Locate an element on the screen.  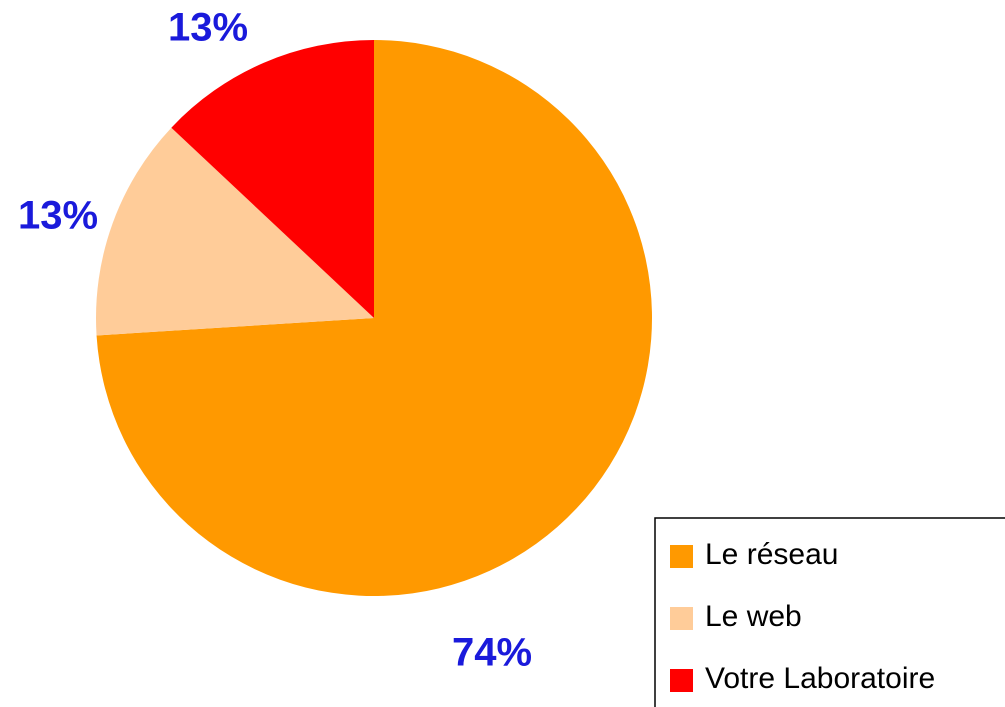
data-label: 74% is located at coordinates (492, 653).